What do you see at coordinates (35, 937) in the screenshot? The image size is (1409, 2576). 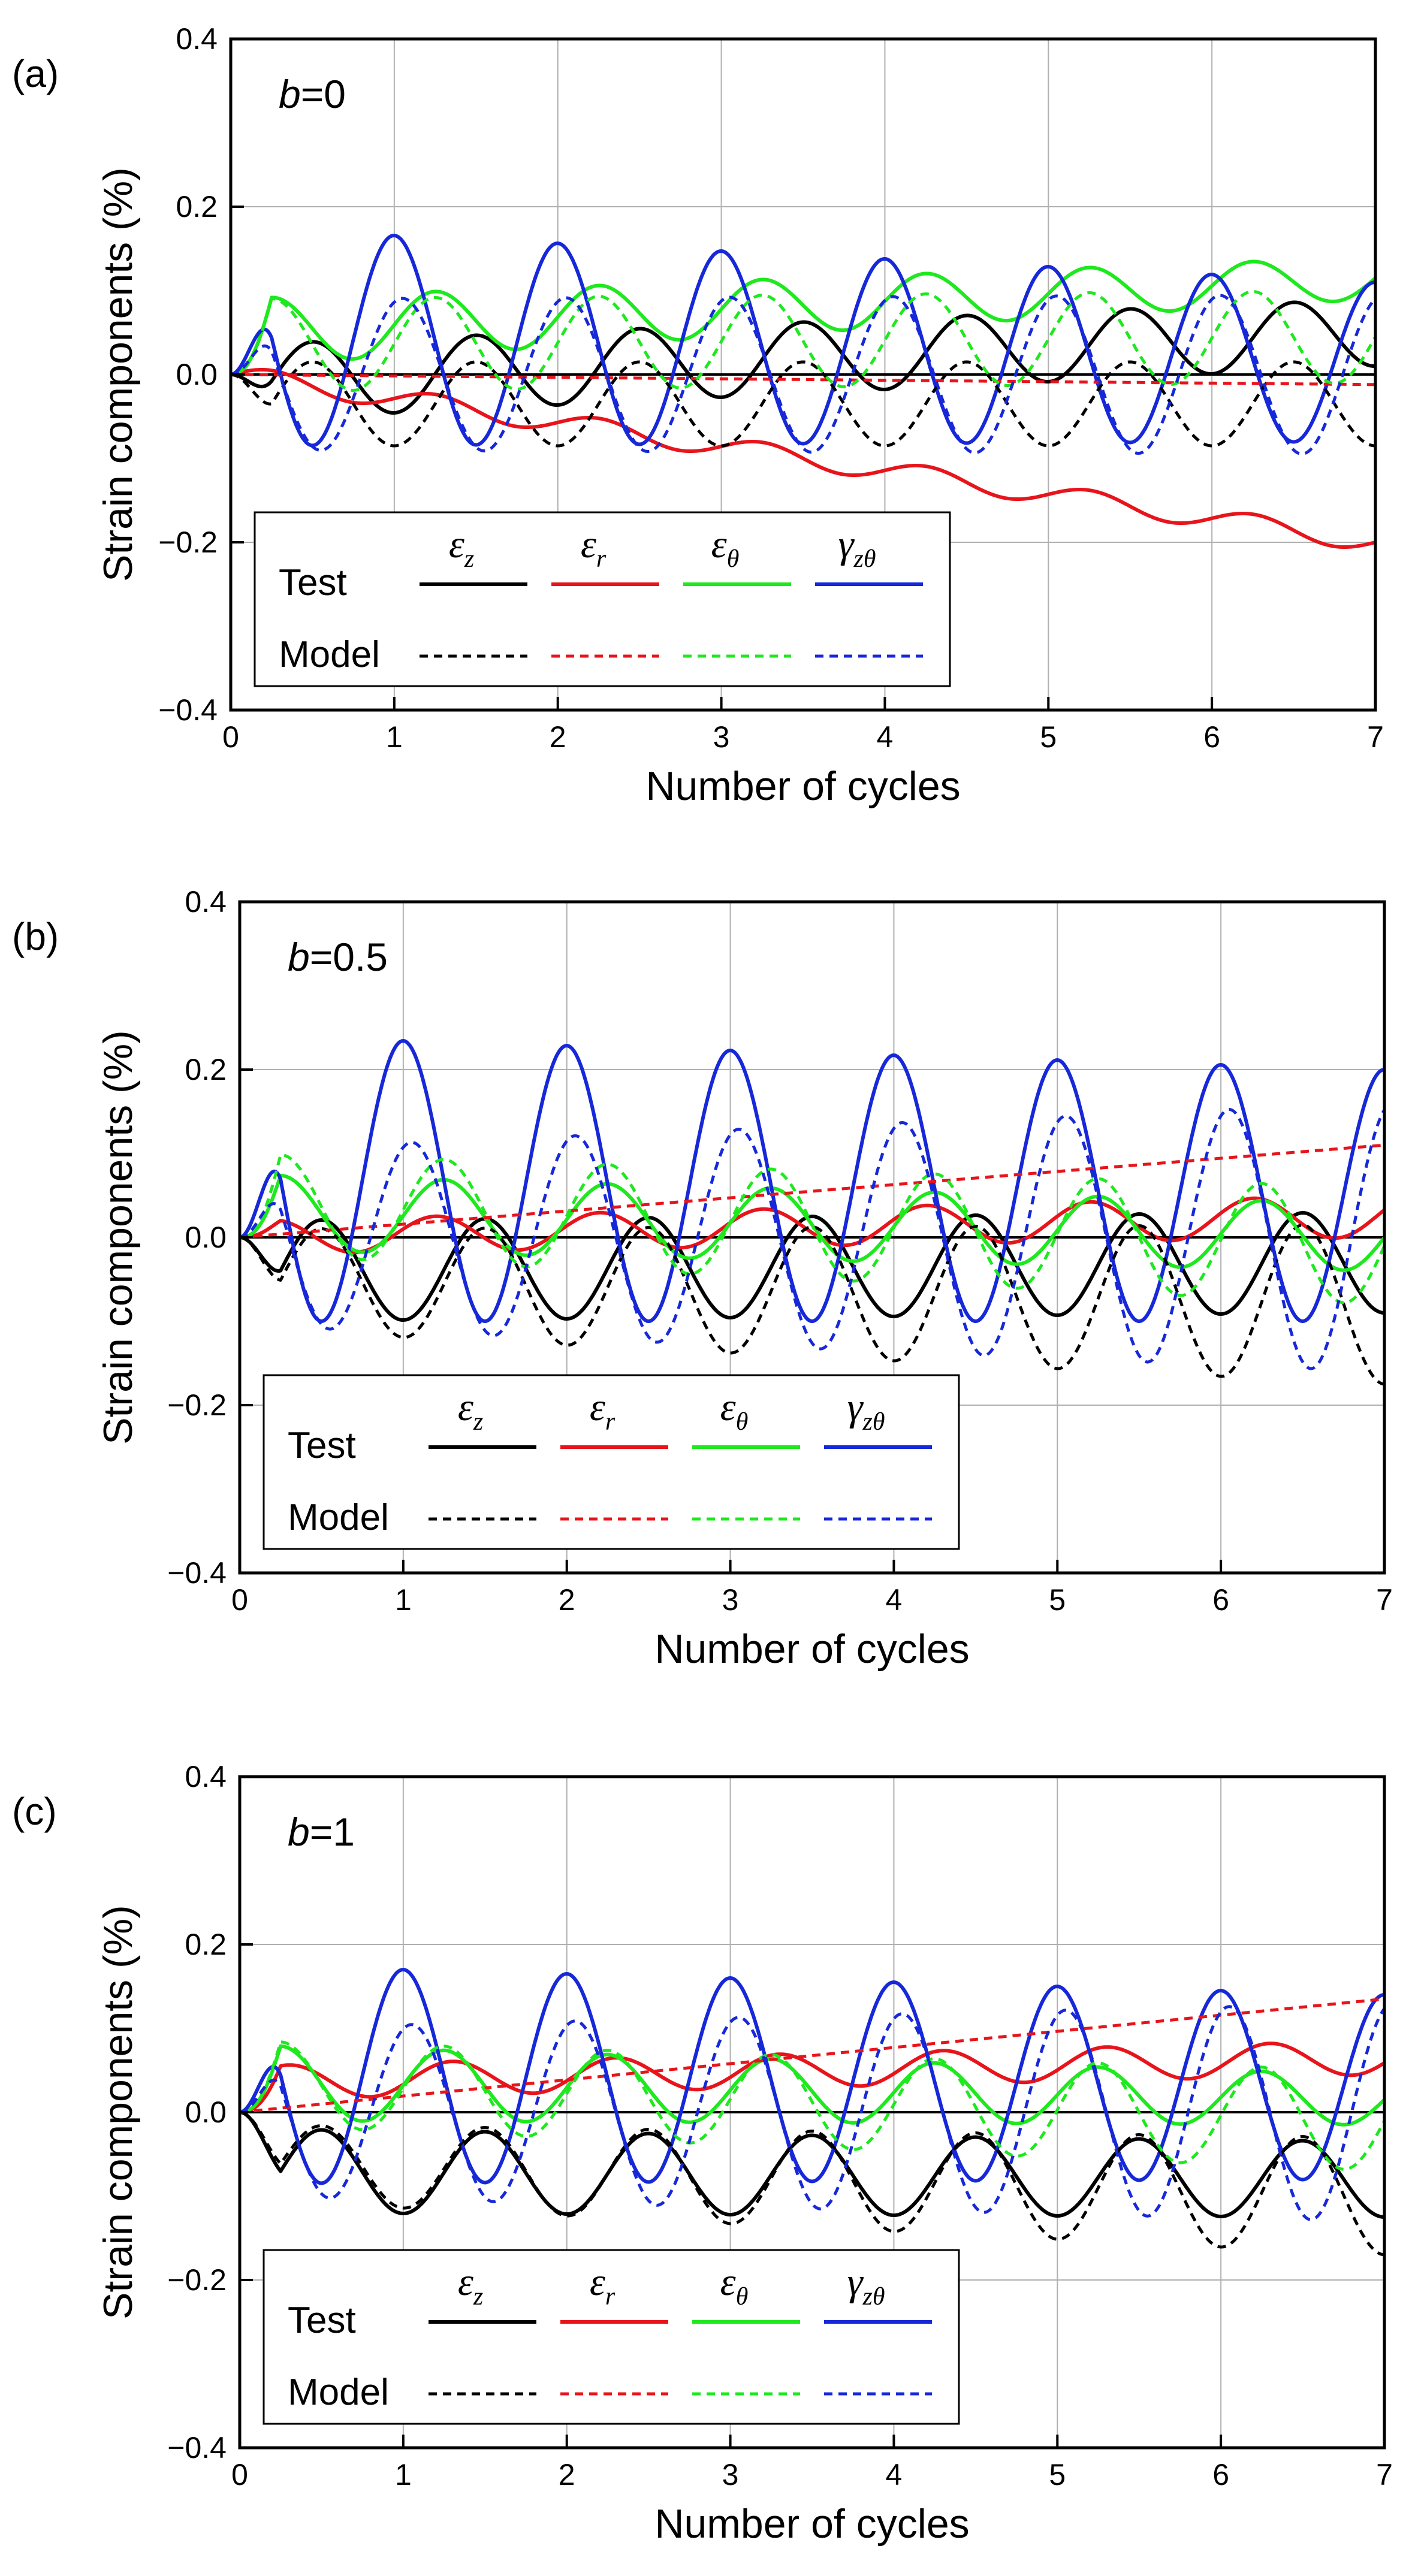 I see `panel-label: (b)` at bounding box center [35, 937].